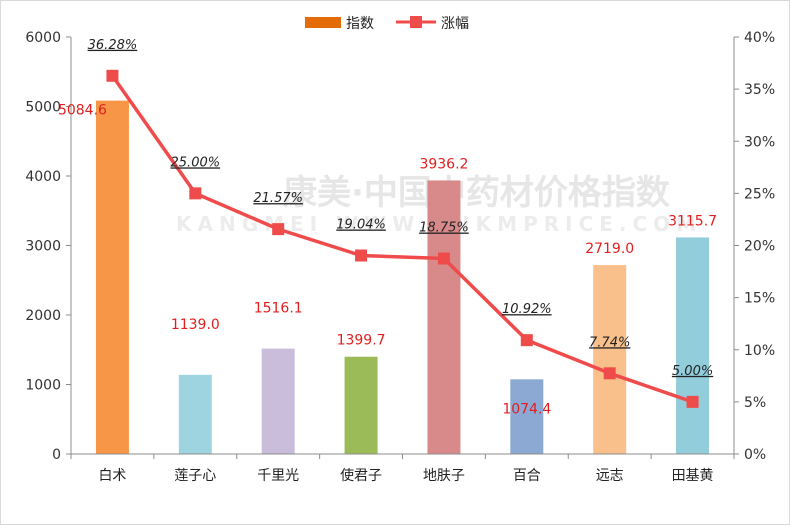 Image resolution: width=790 pixels, height=526 pixels. I want to click on bar-value-label: 3115.7, so click(692, 221).